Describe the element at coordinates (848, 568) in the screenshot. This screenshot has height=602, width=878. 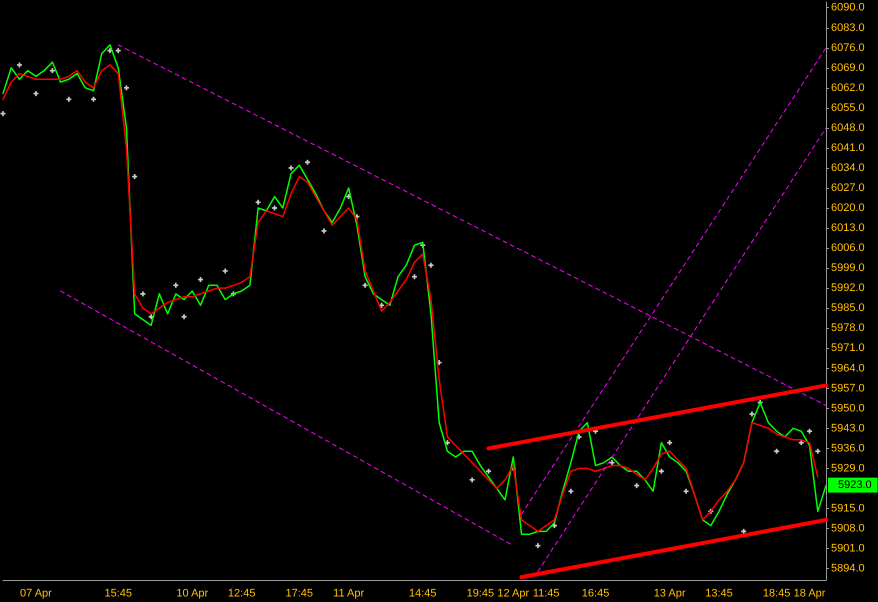
I see `y-tick-label: 5894.0` at that location.